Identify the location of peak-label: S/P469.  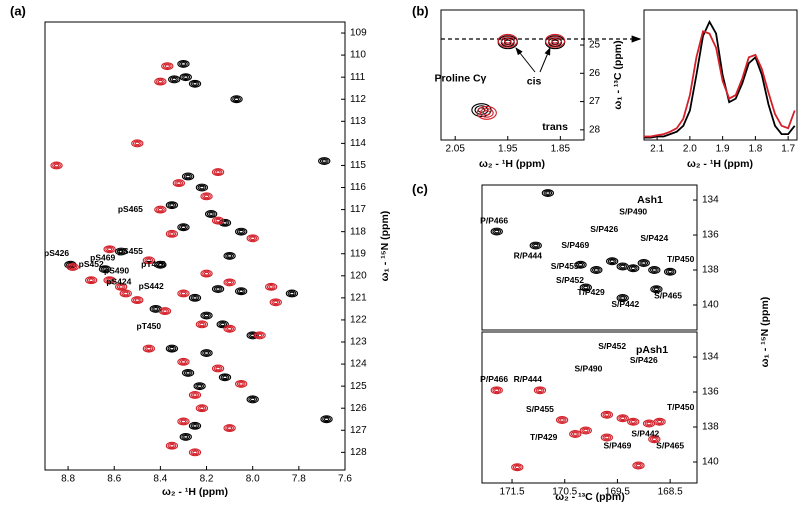
(617, 446).